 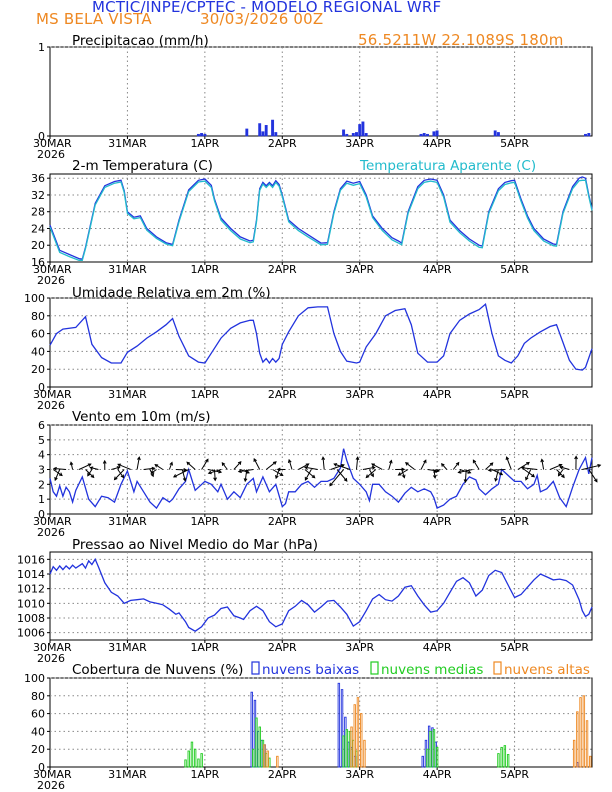 I want to click on wind-ytick-label: 5, so click(x=41, y=440).